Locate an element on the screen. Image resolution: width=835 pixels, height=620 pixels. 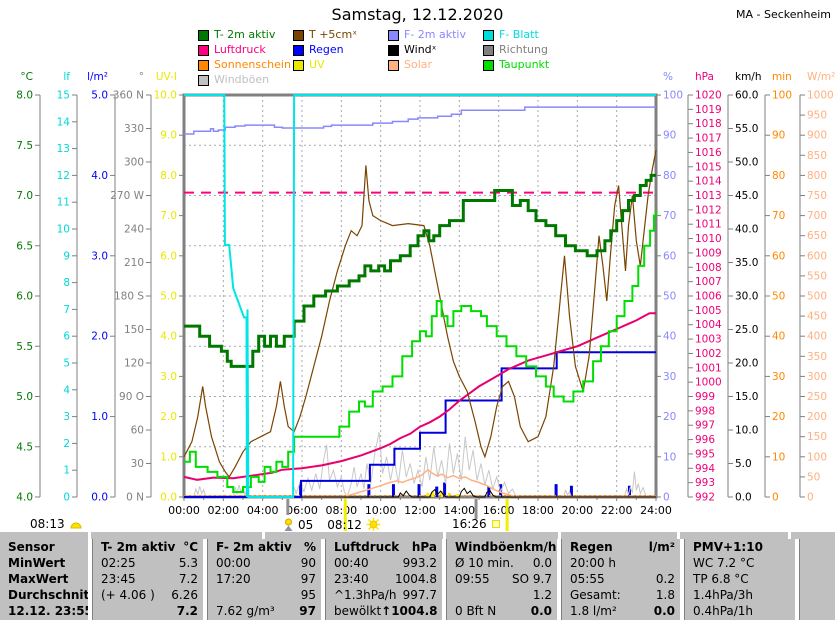
table-row: 7.62 g/m³ 97 is located at coordinates (264, 611).